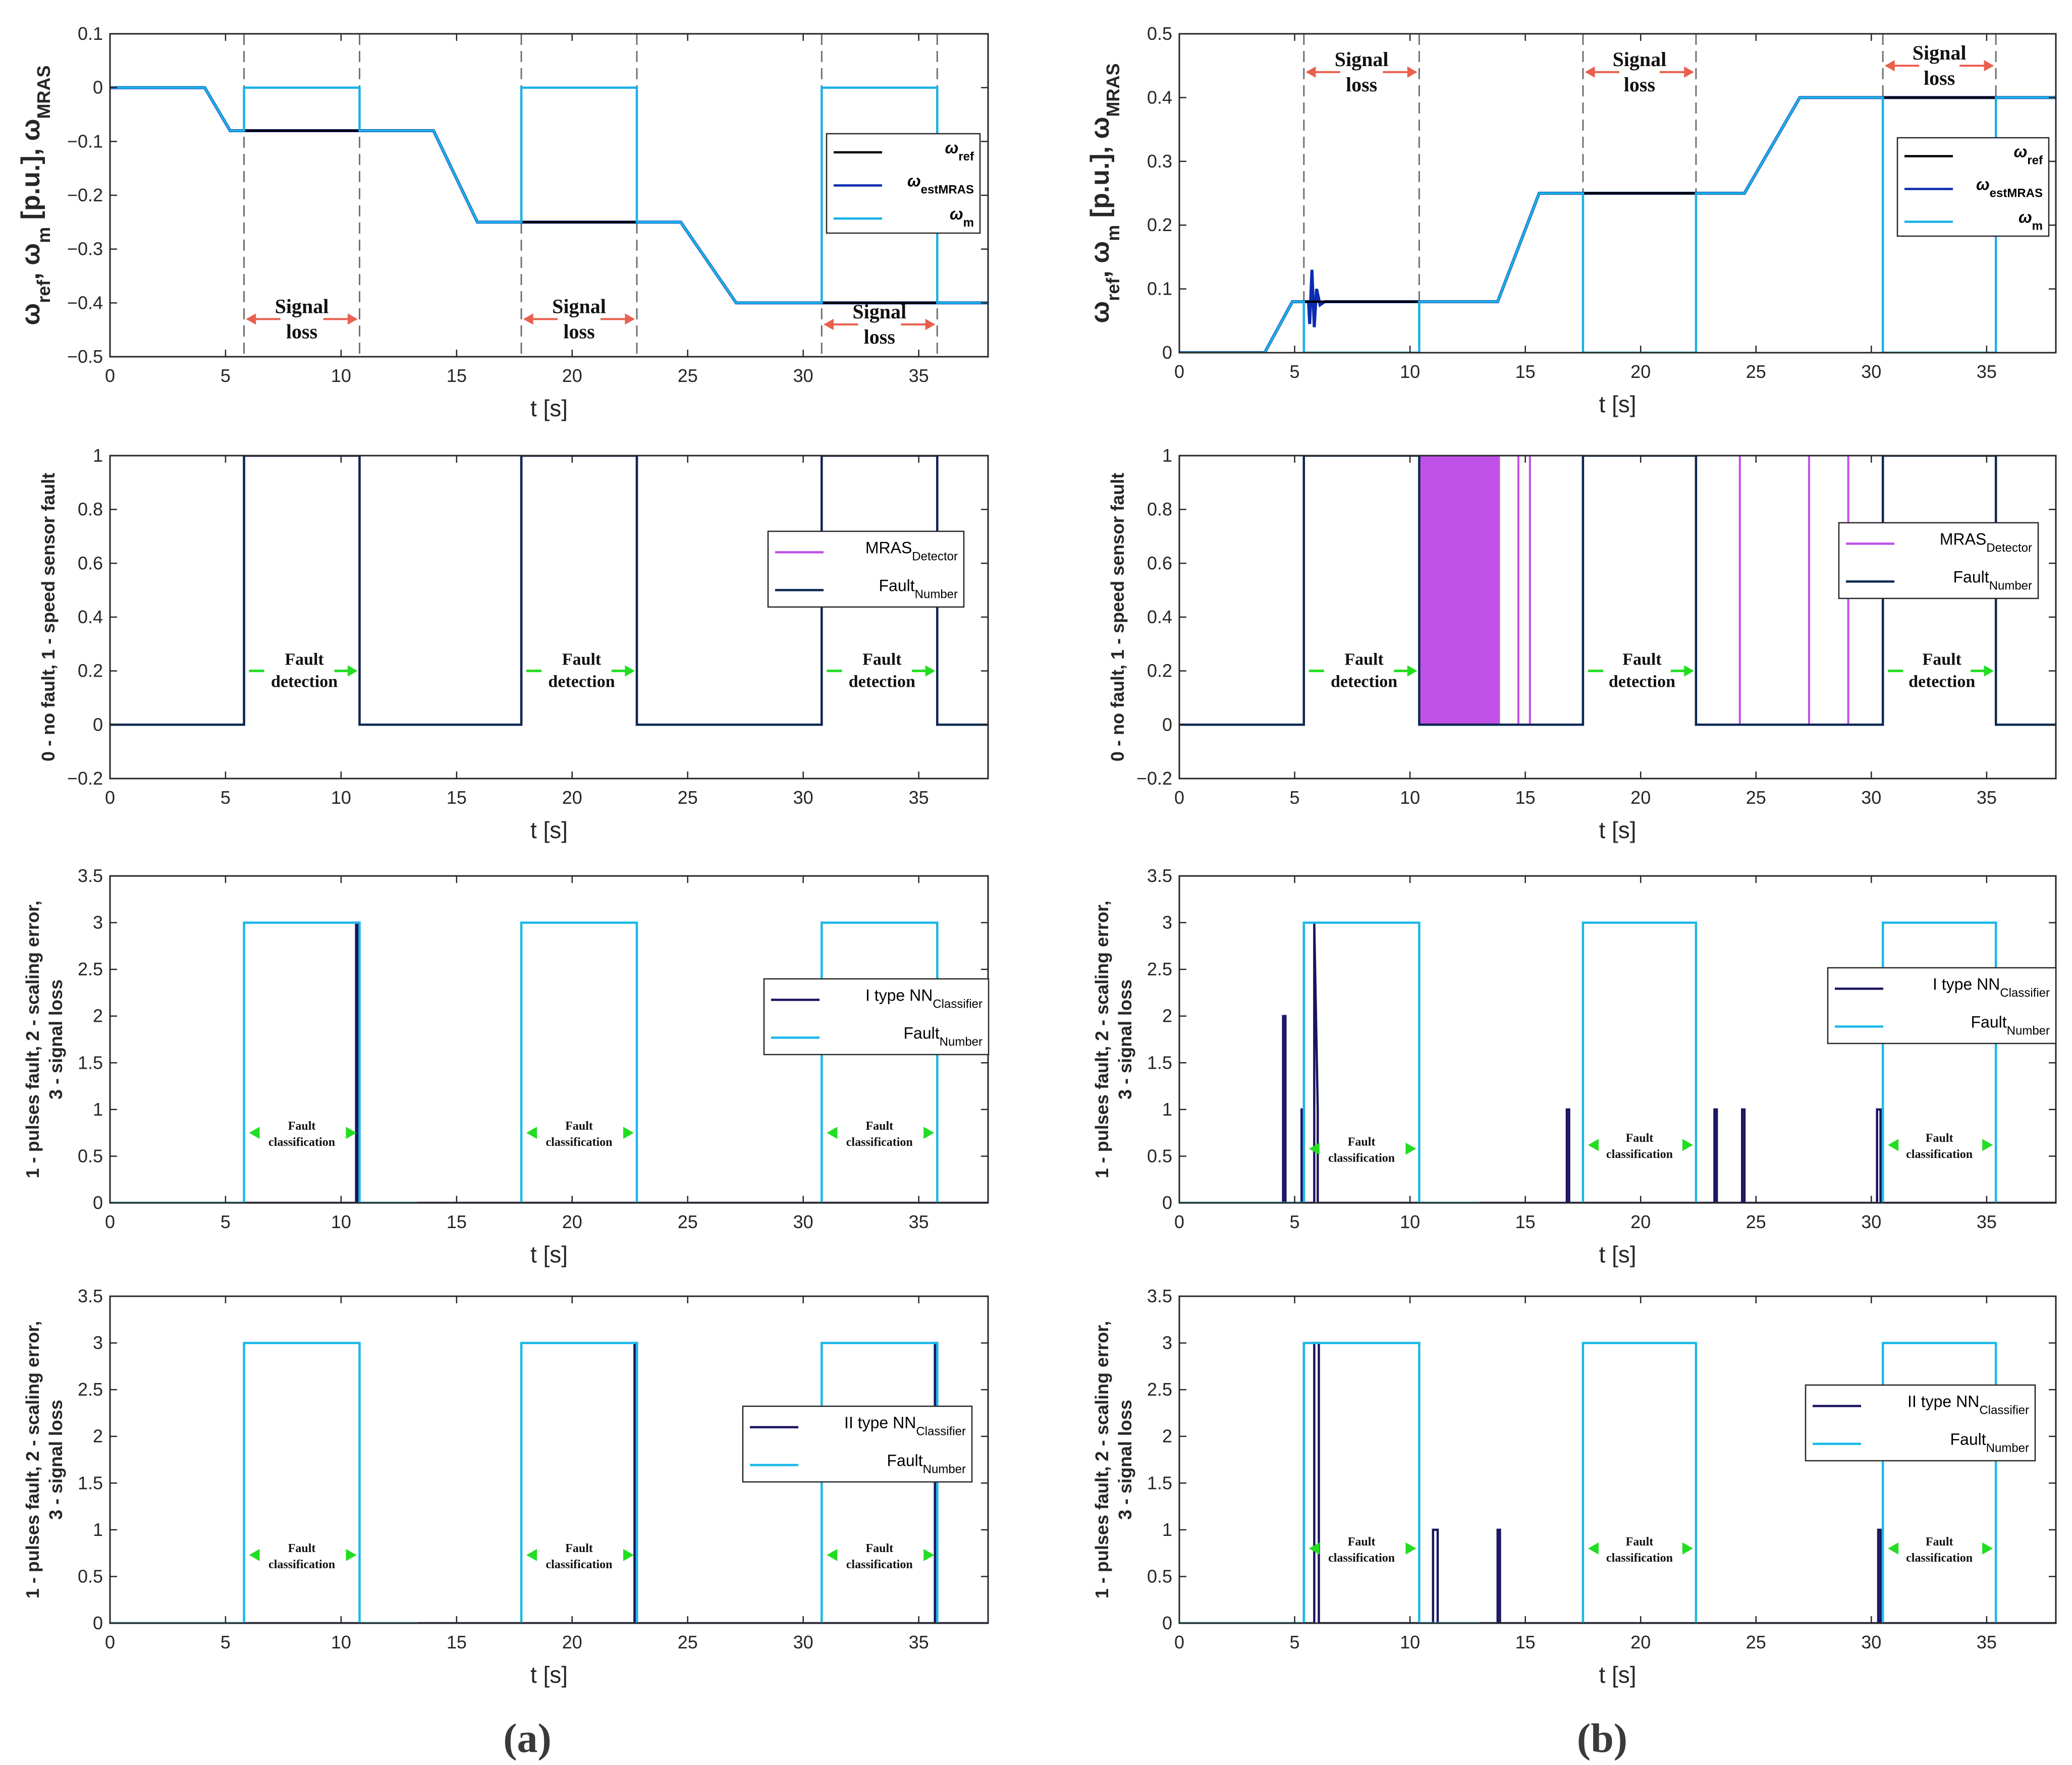 Image resolution: width=2072 pixels, height=1765 pixels. What do you see at coordinates (905, 1426) in the screenshot?
I see `legend-label: II type NNClassifier` at bounding box center [905, 1426].